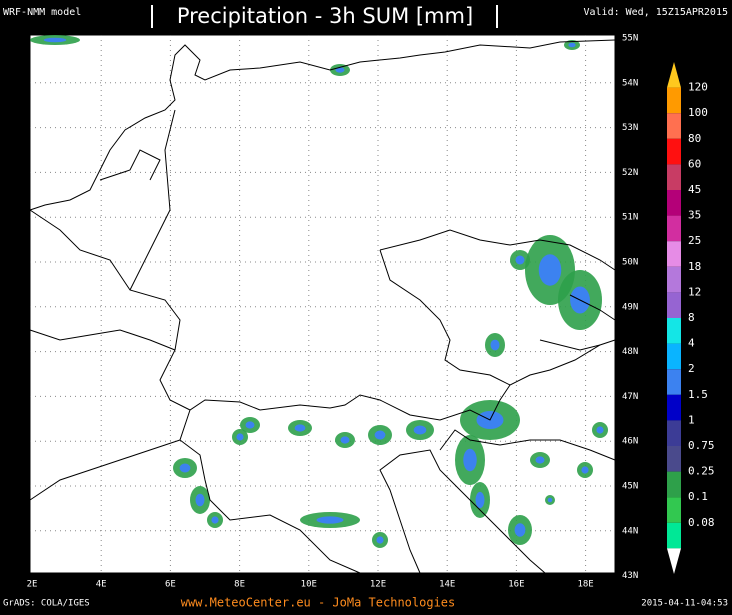  Describe the element at coordinates (630, 397) in the screenshot. I see `lat-label: 47N` at that location.